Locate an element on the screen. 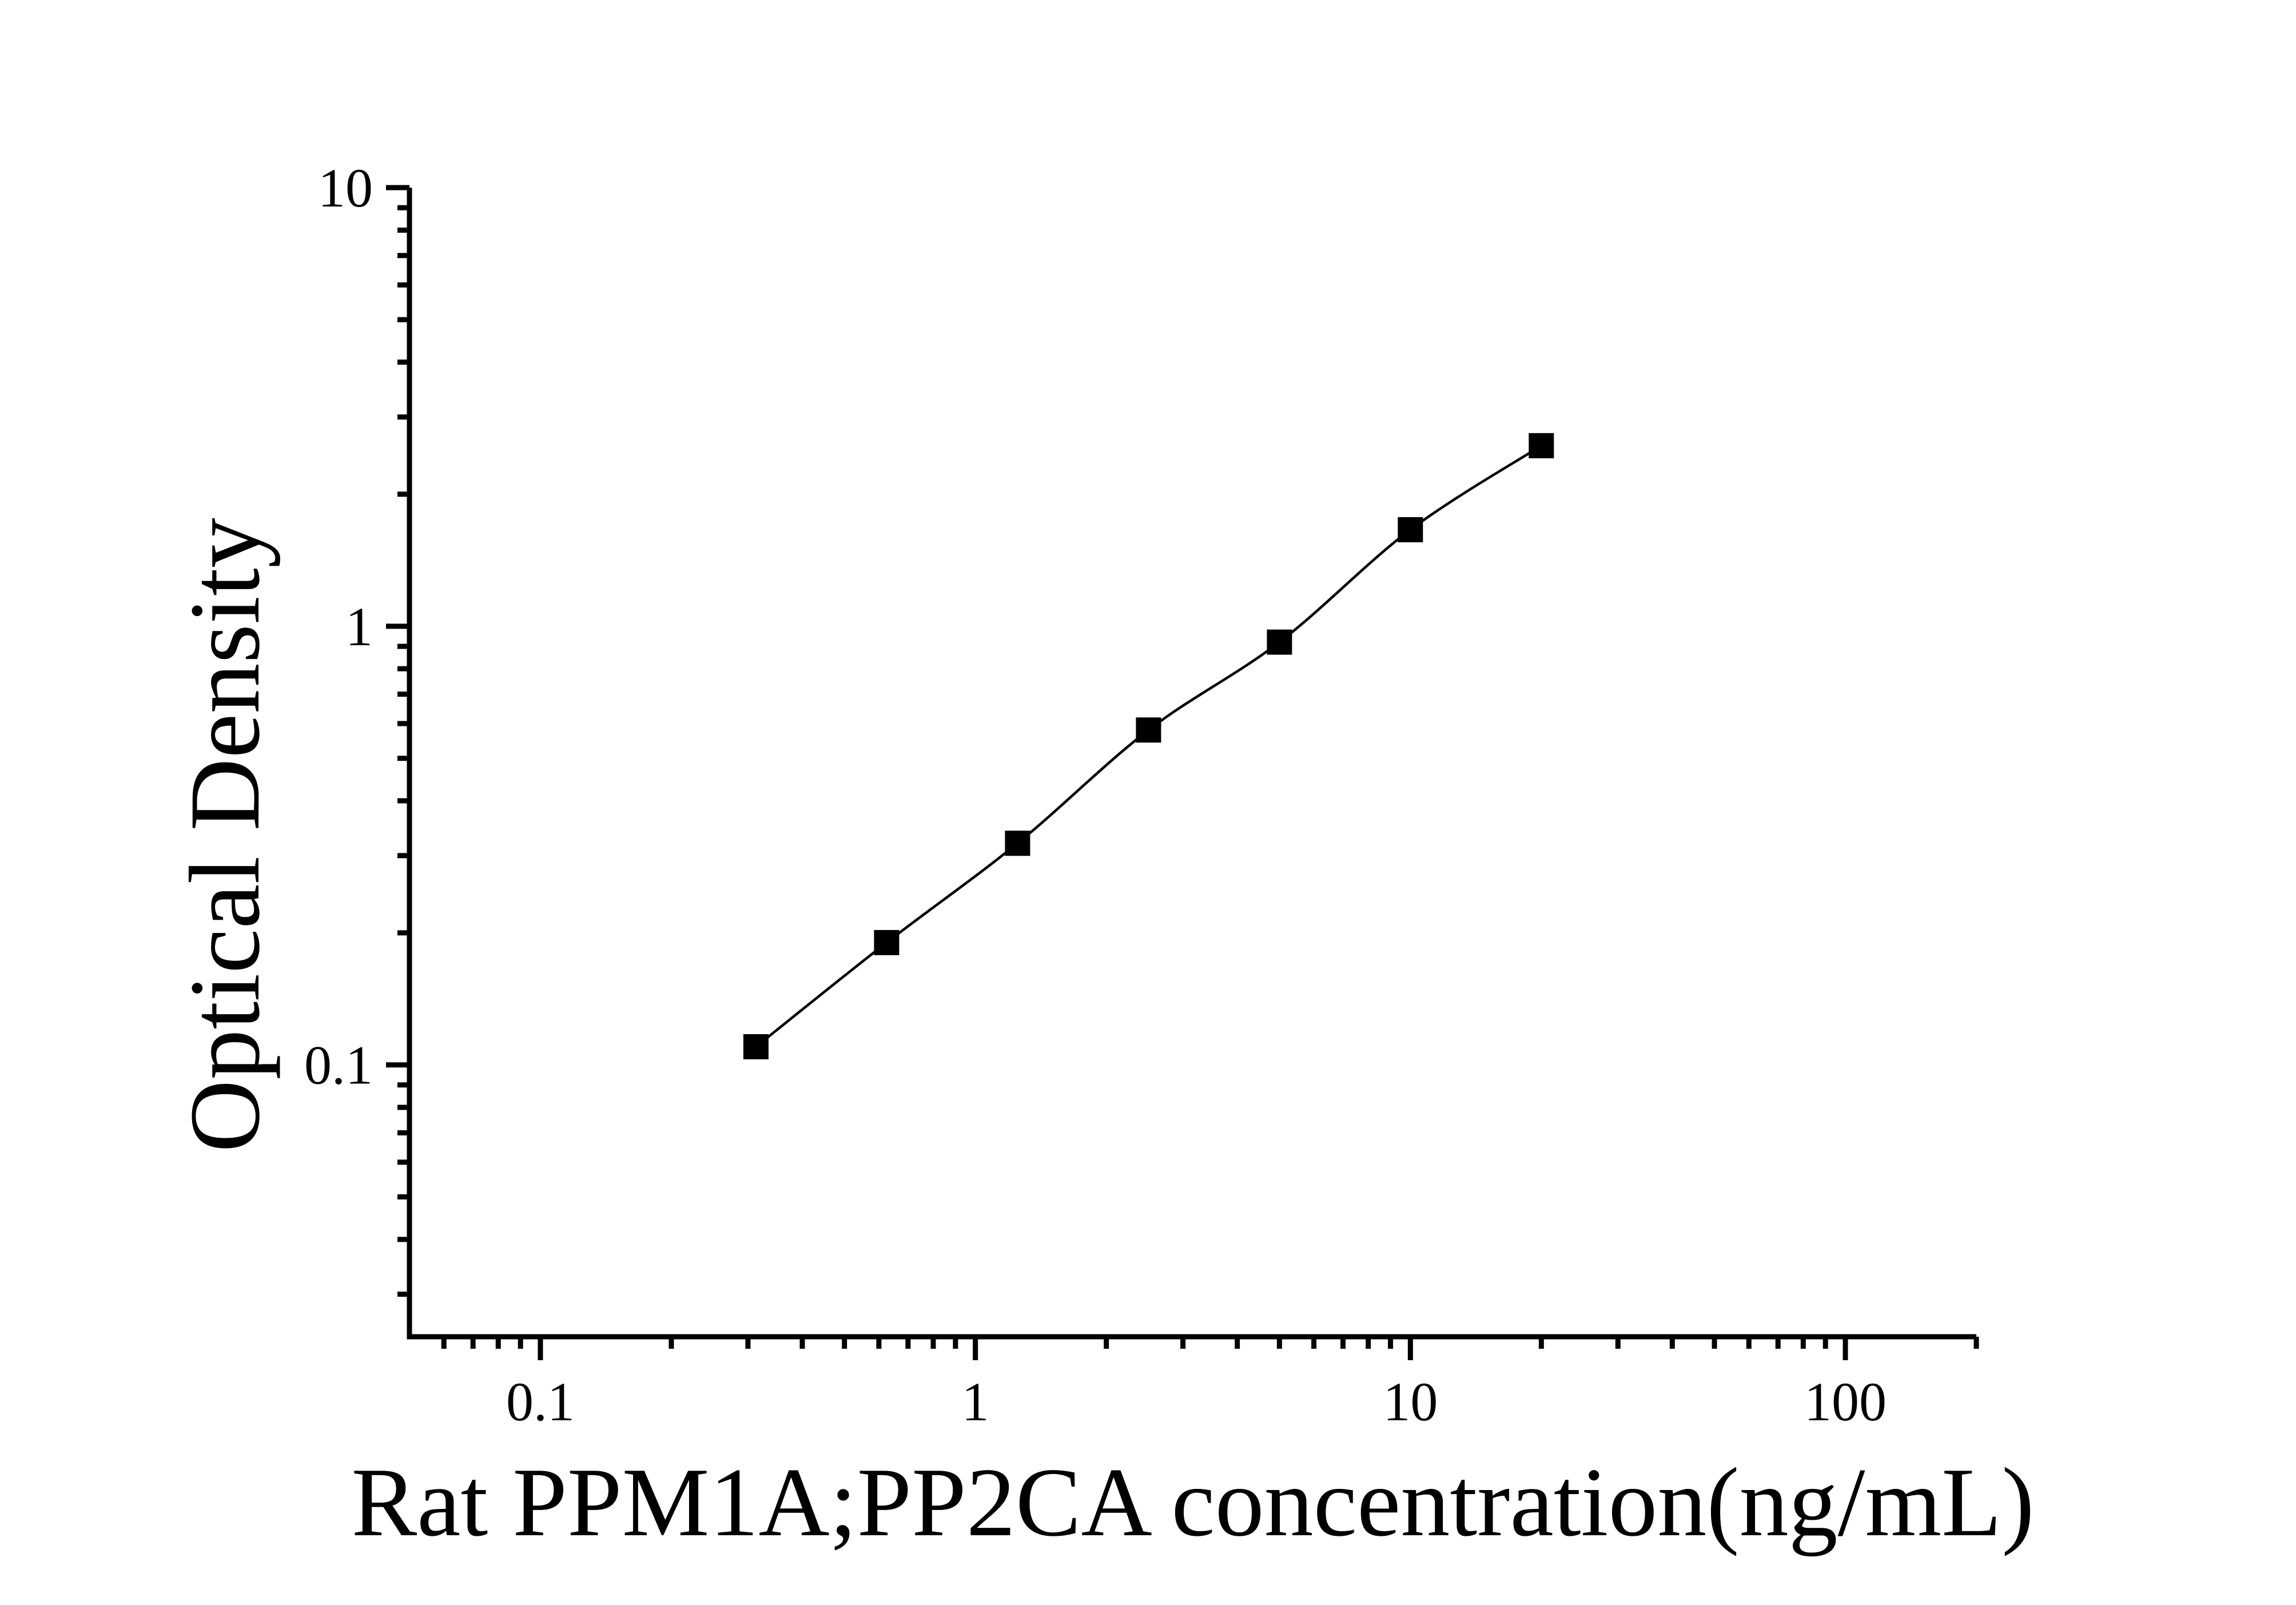 The image size is (2296, 1605). x-tick-label: 1 is located at coordinates (976, 1401).